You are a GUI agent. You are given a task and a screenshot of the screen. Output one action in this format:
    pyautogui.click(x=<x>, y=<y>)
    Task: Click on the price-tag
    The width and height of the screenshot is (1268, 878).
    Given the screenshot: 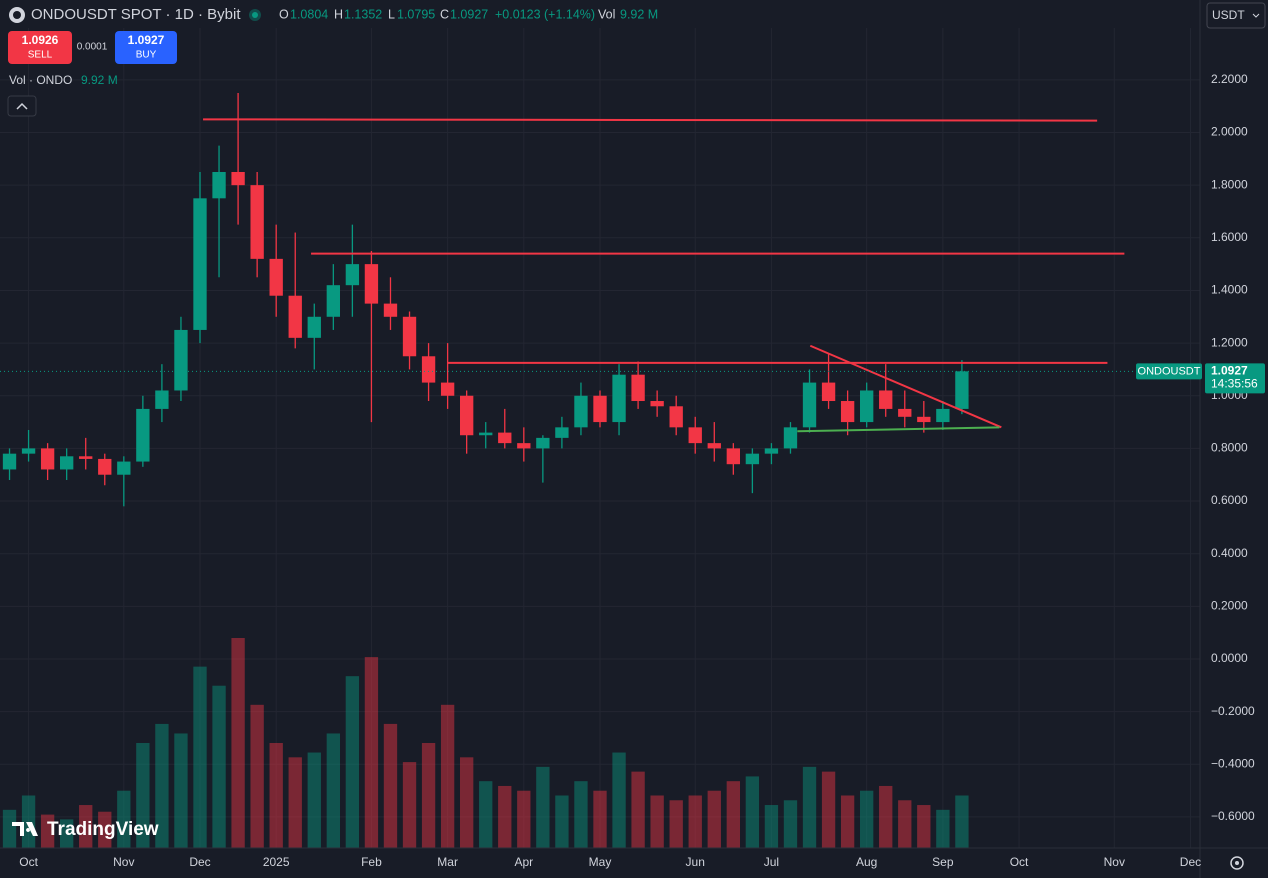 What is the action you would take?
    pyautogui.click(x=1235, y=378)
    